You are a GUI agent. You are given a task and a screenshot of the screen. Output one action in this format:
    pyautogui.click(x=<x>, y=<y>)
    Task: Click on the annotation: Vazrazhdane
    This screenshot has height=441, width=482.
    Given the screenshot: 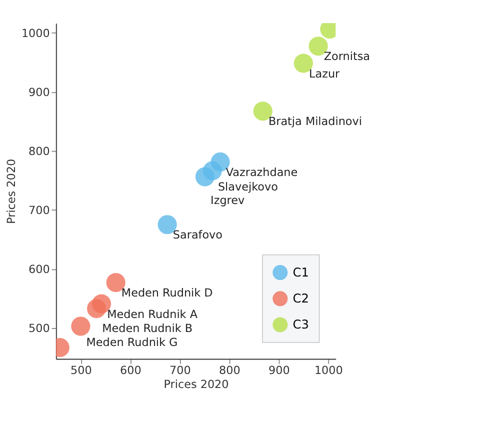 What is the action you would take?
    pyautogui.click(x=262, y=172)
    